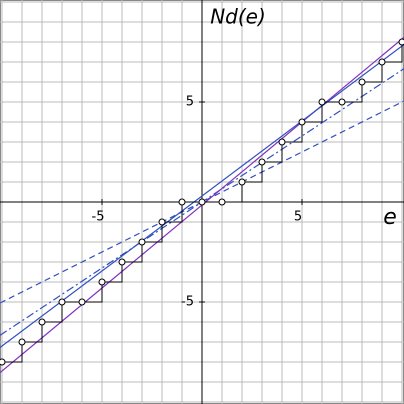  Describe the element at coordinates (190, 102) in the screenshot. I see `y-tick-label: 5` at that location.